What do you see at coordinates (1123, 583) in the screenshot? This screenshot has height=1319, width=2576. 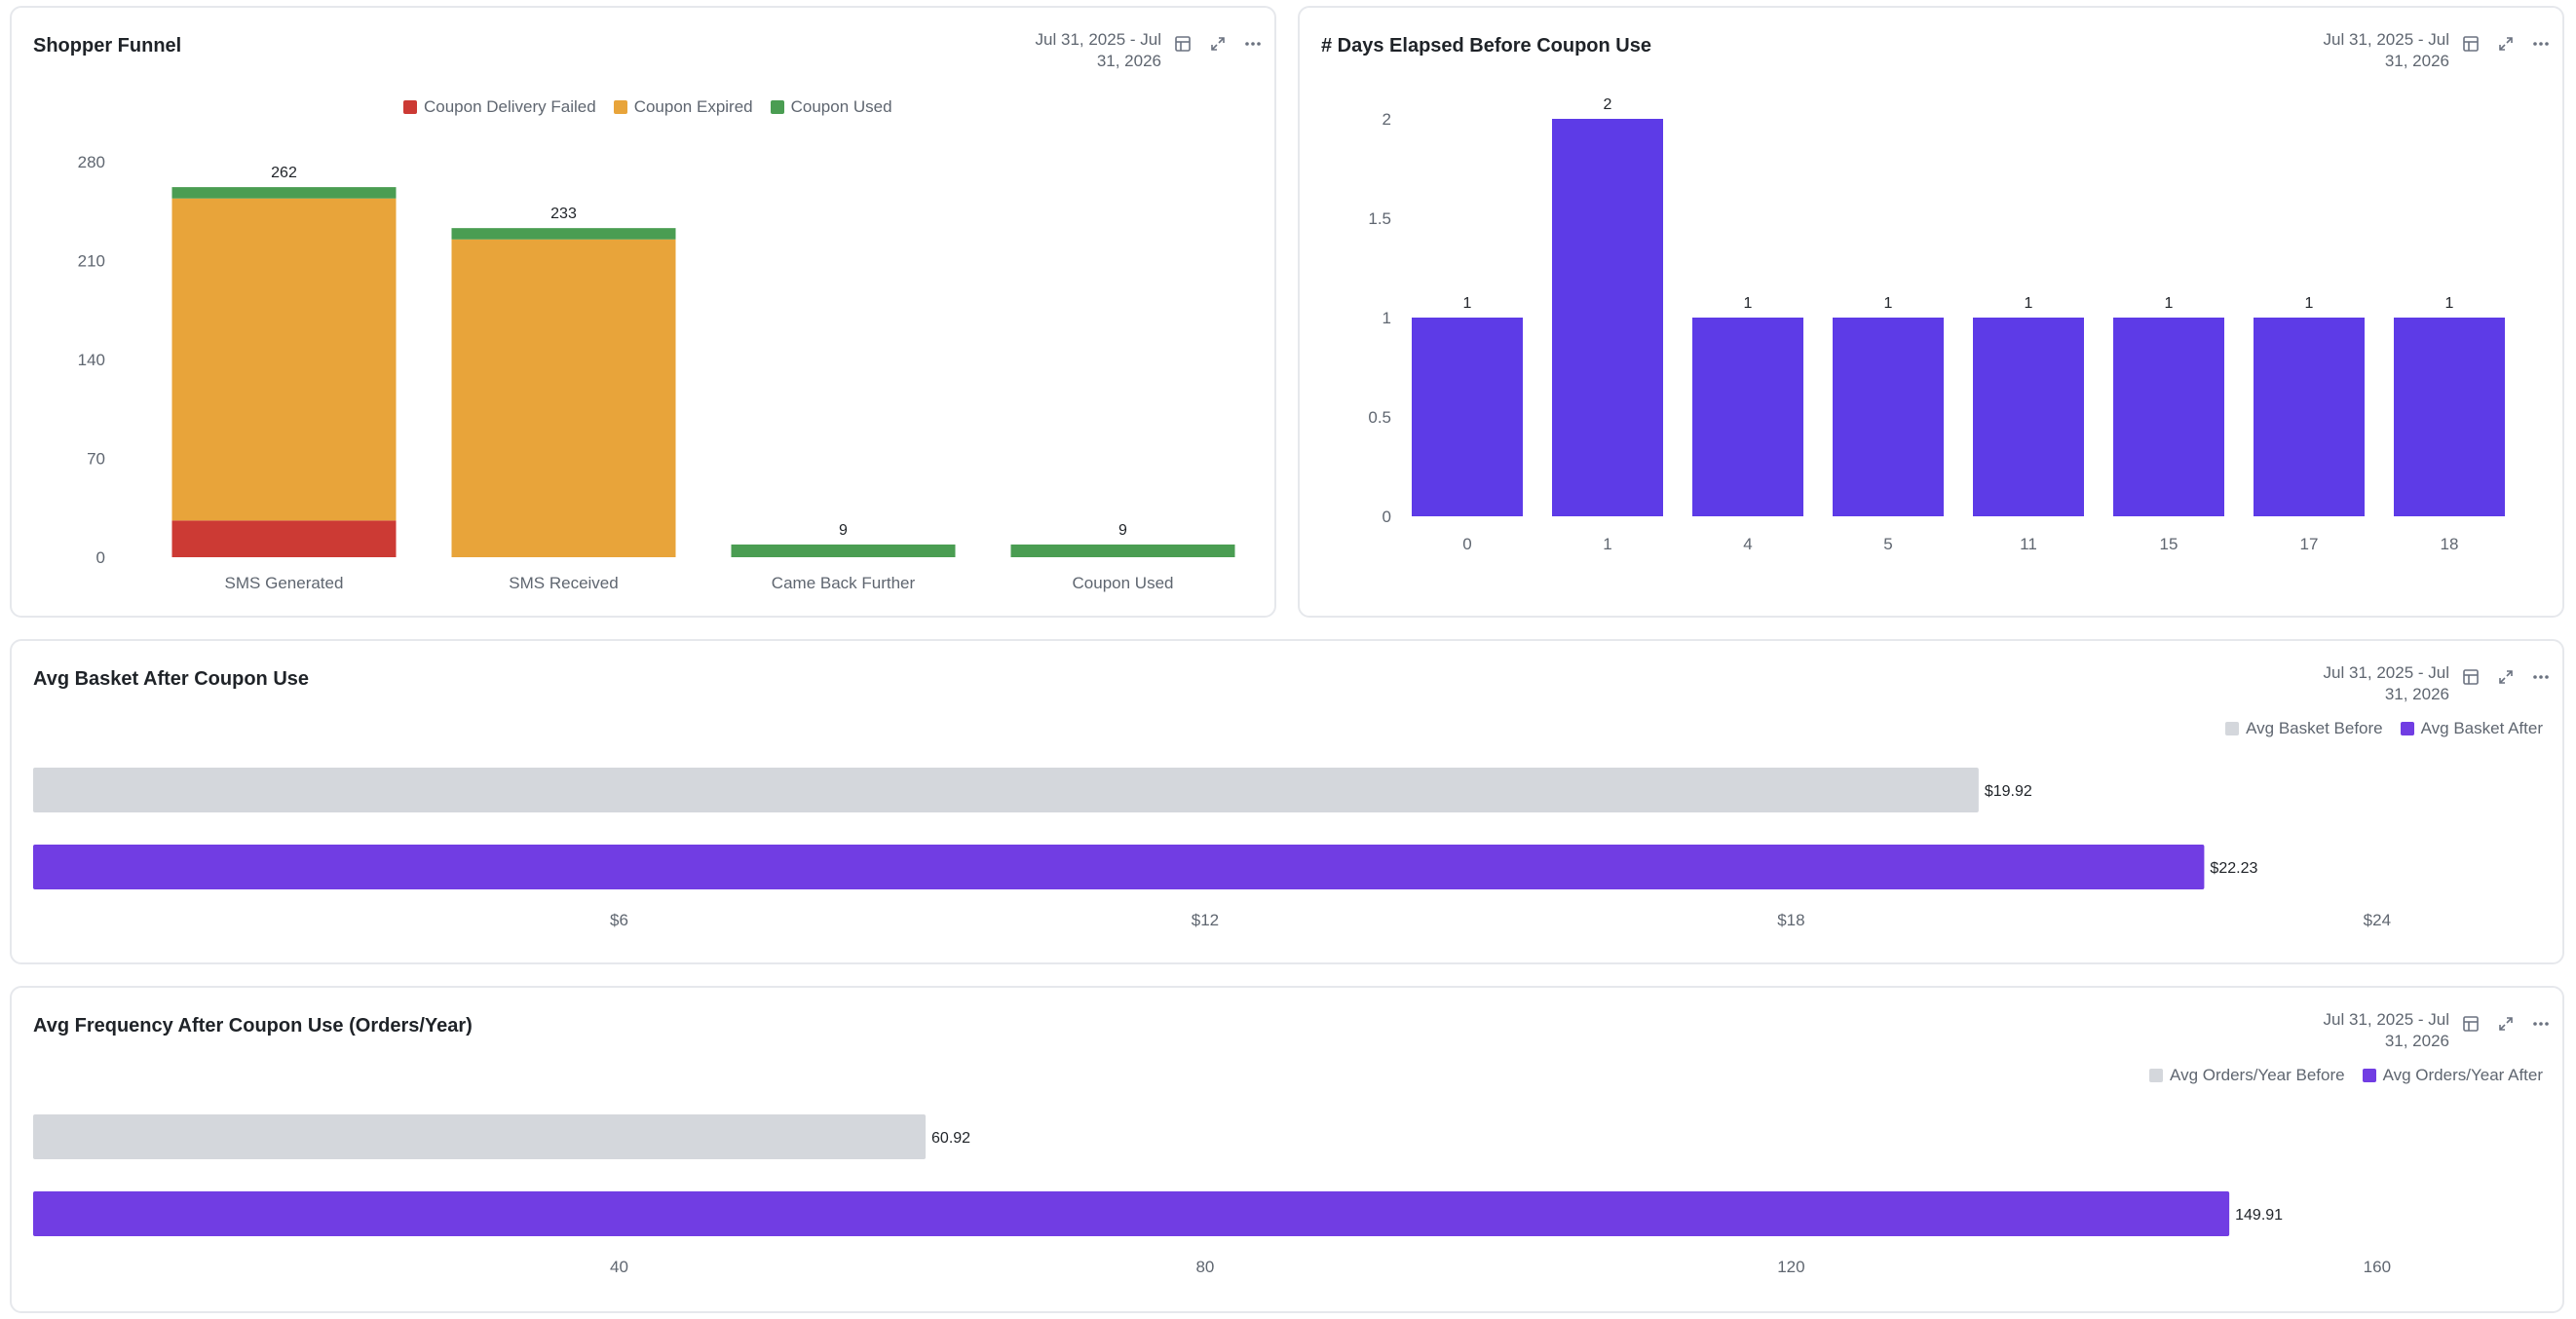 I see `x-tick-label: Coupon Used` at bounding box center [1123, 583].